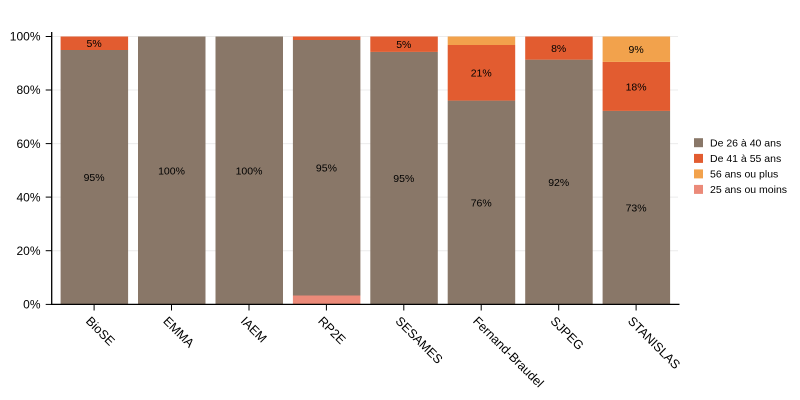  What do you see at coordinates (508, 352) in the screenshot?
I see `svg-text: Fernand-Braudel` at bounding box center [508, 352].